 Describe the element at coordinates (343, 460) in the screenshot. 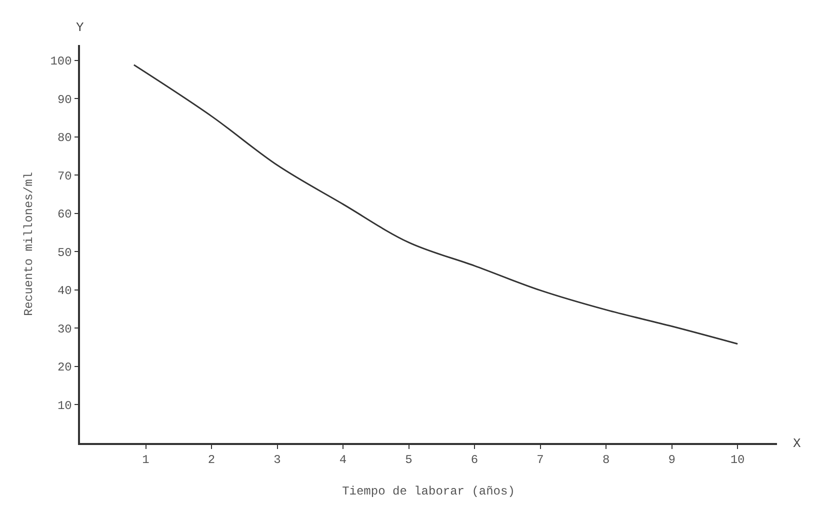

I see `x-tick-label: 4` at that location.